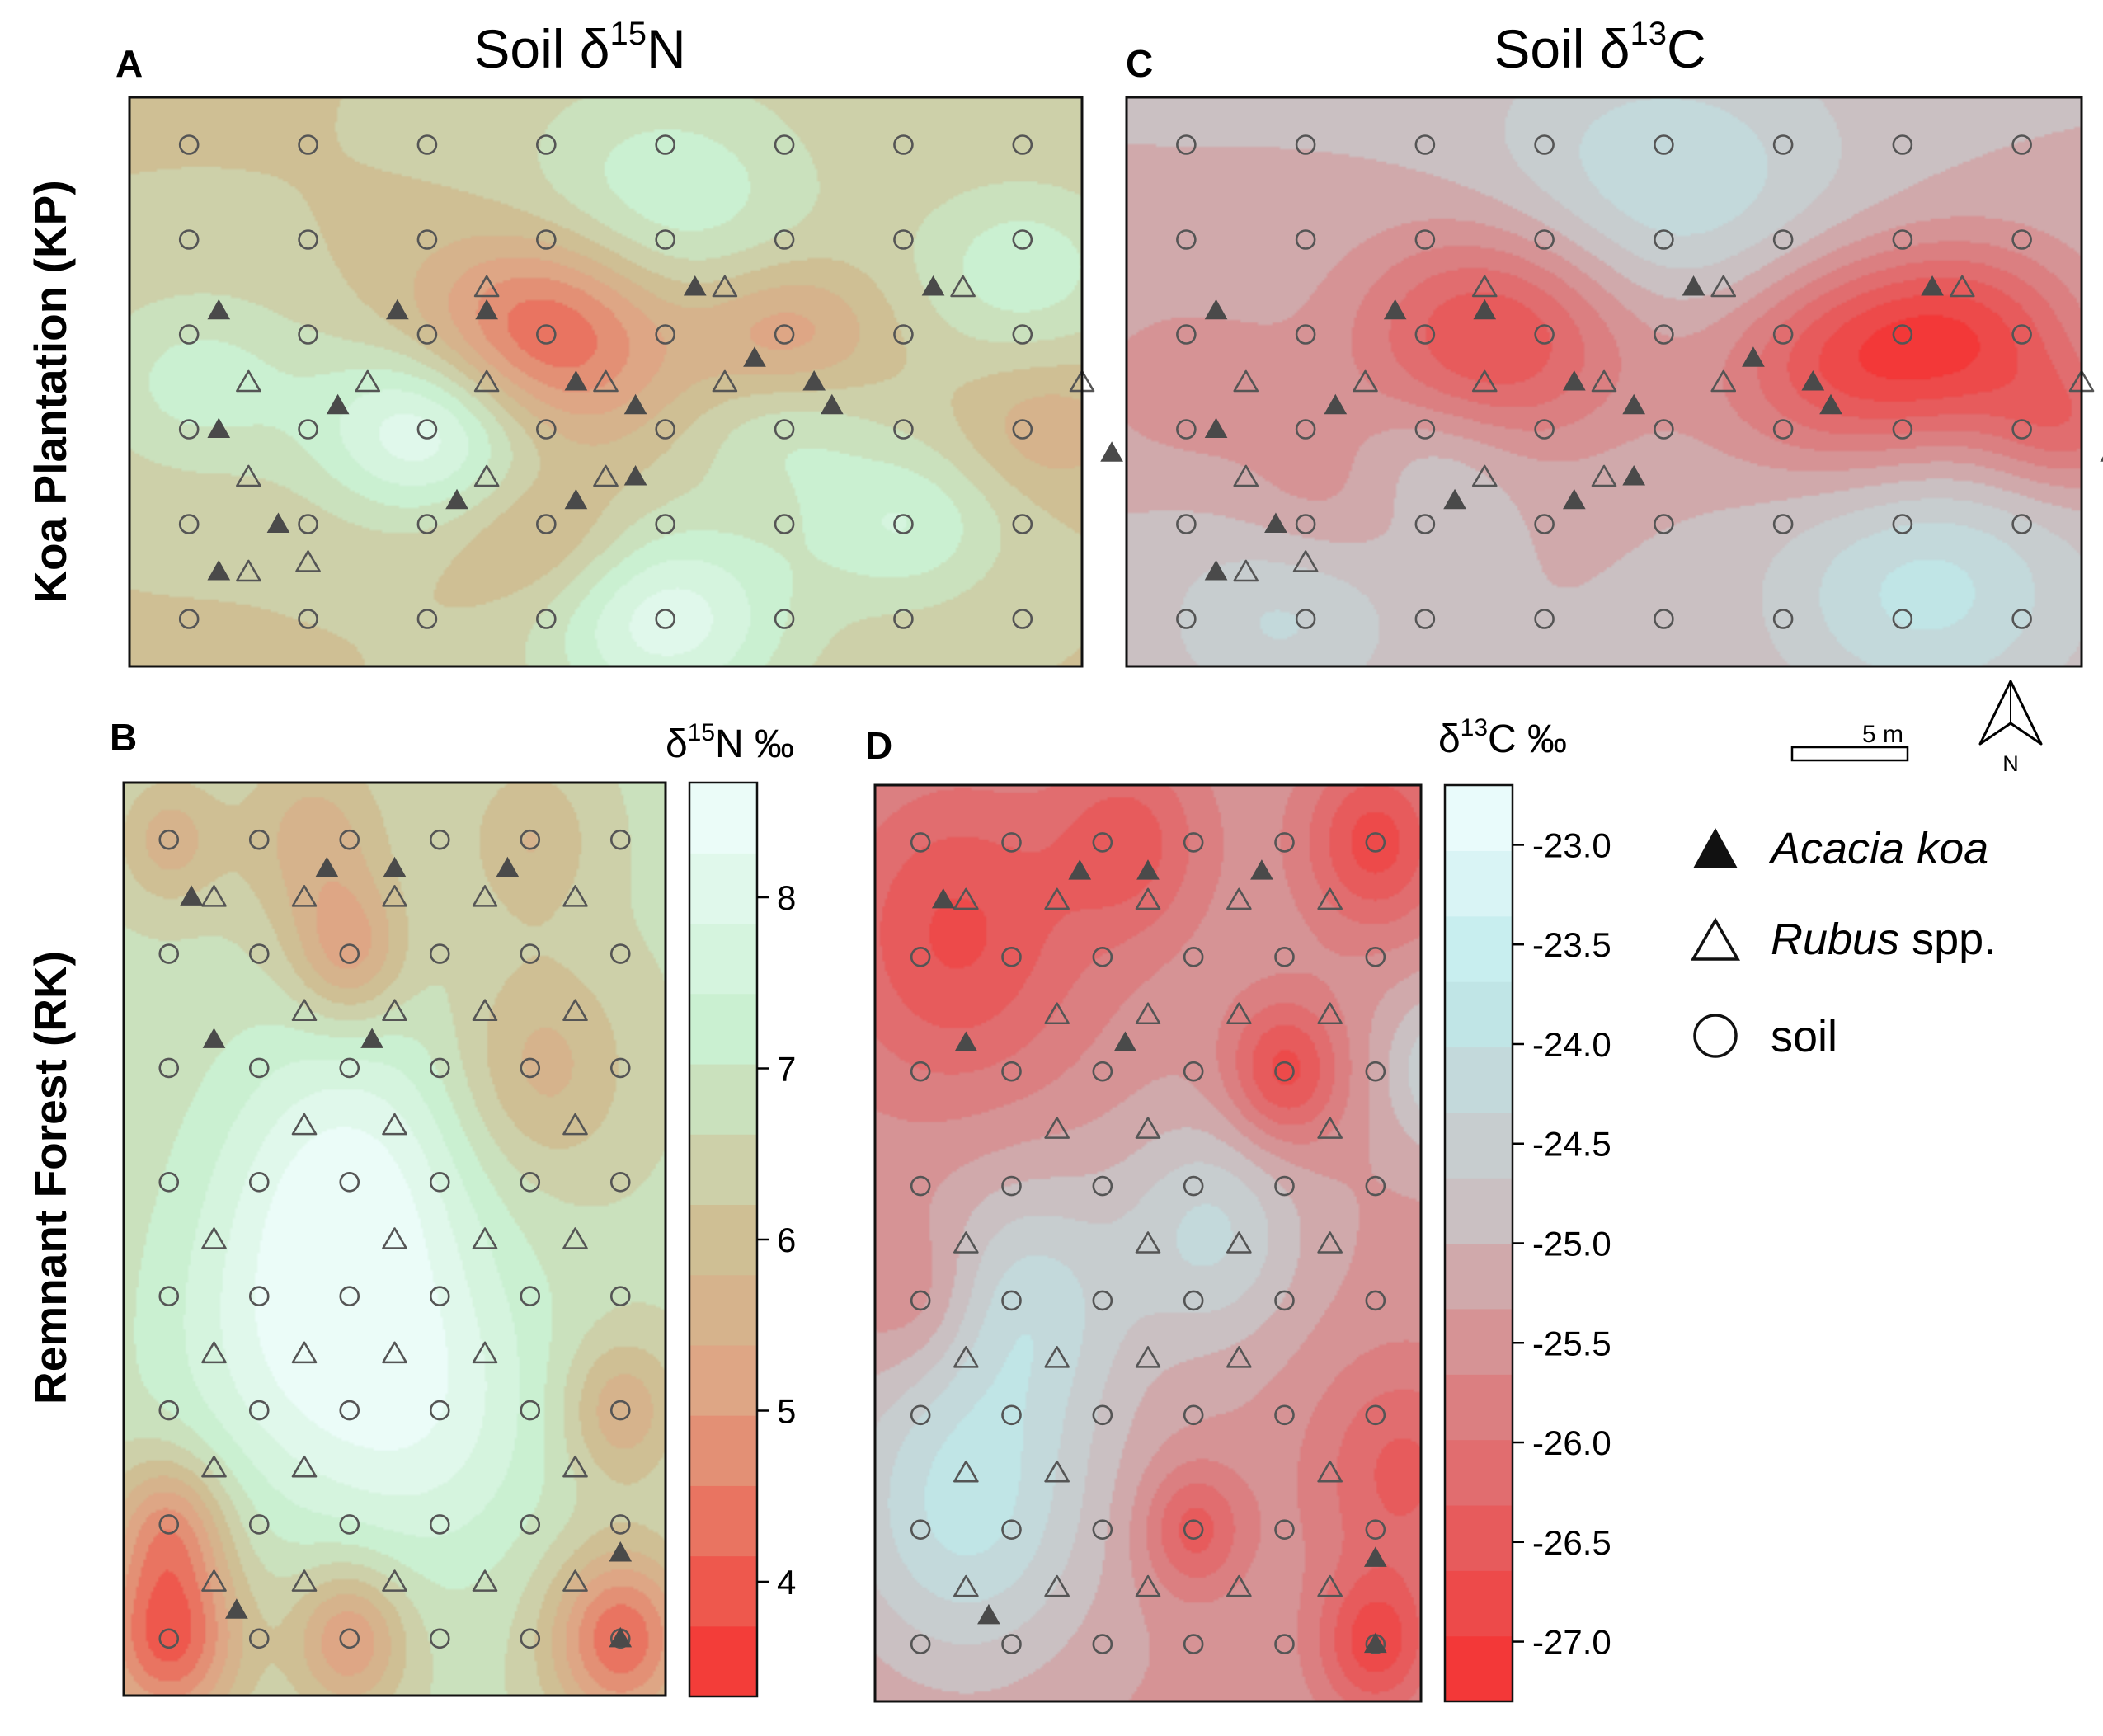  Describe the element at coordinates (1849, 741) in the screenshot. I see `scale-bar: 5 m` at that location.